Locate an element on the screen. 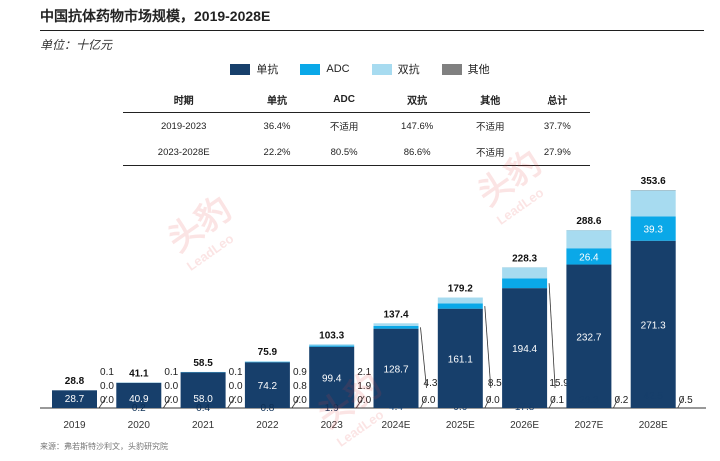  table-cell: 37.7% is located at coordinates (557, 126).